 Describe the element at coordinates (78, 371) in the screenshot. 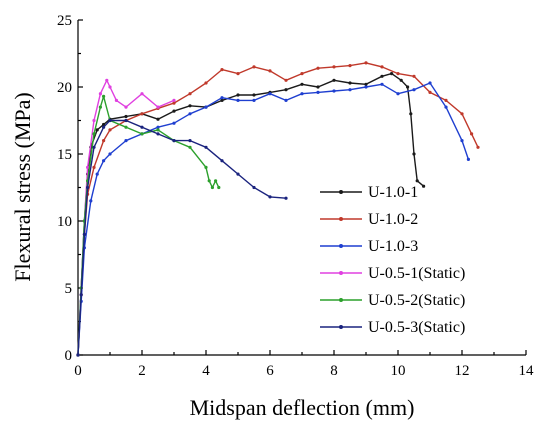

I see `x-tick-label: 0` at that location.